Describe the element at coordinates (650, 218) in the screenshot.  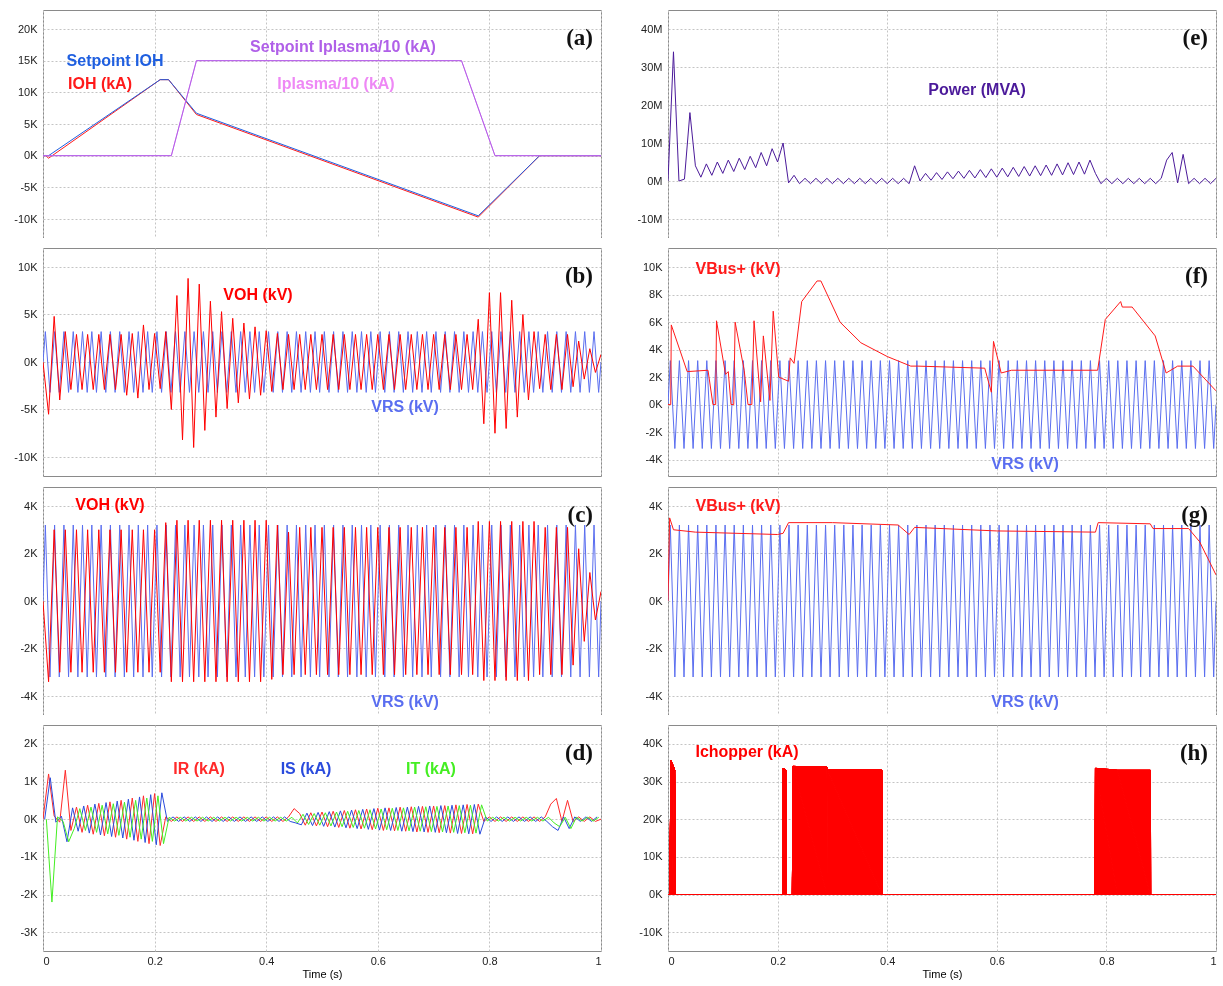
I see `y-tick-label: -10M` at that location.